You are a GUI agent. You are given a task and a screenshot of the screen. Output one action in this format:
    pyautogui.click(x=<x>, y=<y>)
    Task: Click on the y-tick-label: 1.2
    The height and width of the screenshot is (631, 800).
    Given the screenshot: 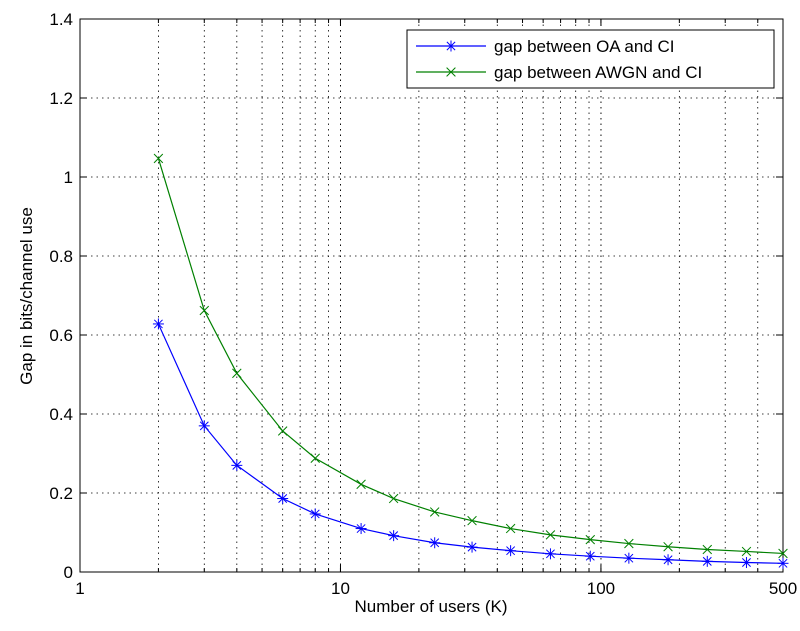 What is the action you would take?
    pyautogui.click(x=61, y=98)
    